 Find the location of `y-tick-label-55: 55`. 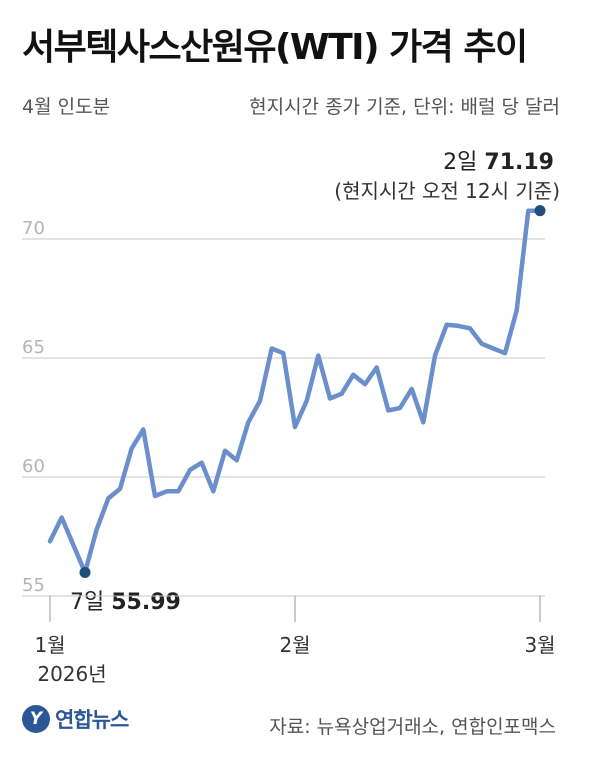

y-tick-label-55: 55 is located at coordinates (33, 585).